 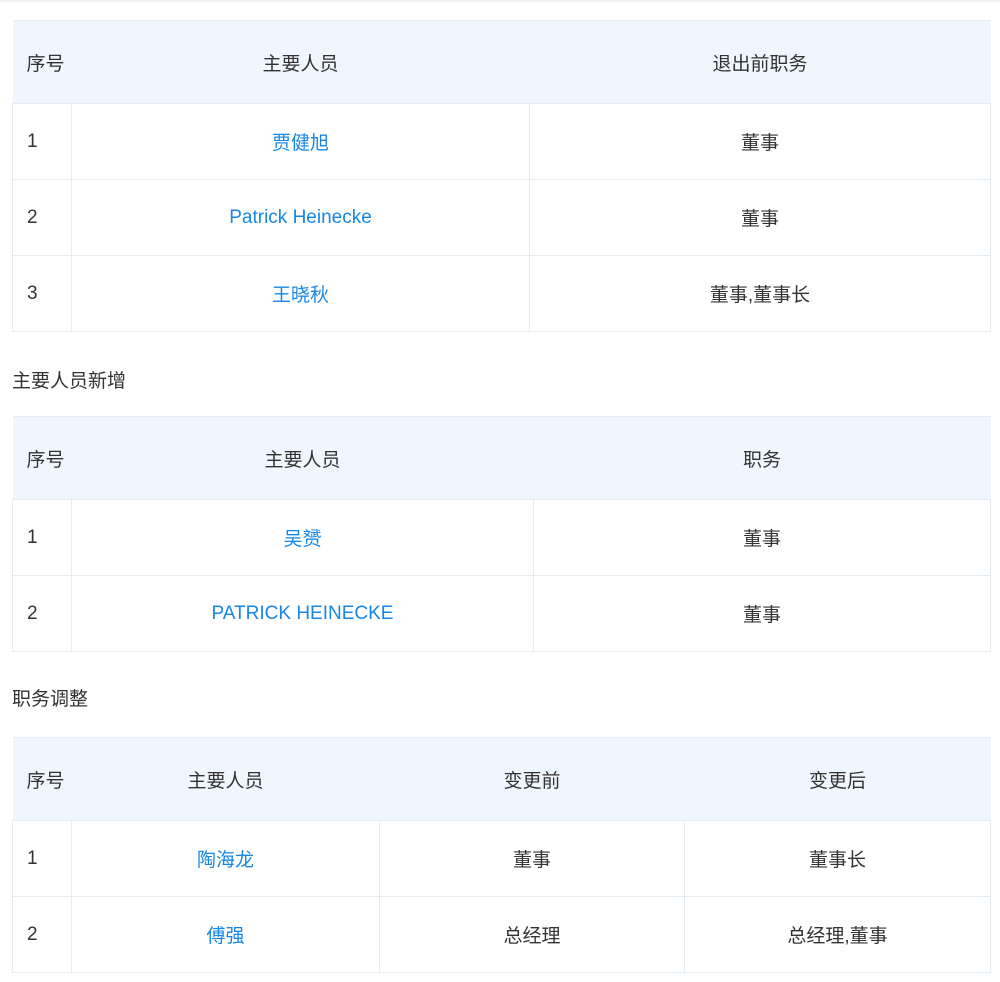 I want to click on table-row: 2 傅强 总经理 总经理,董事, so click(x=501, y=934).